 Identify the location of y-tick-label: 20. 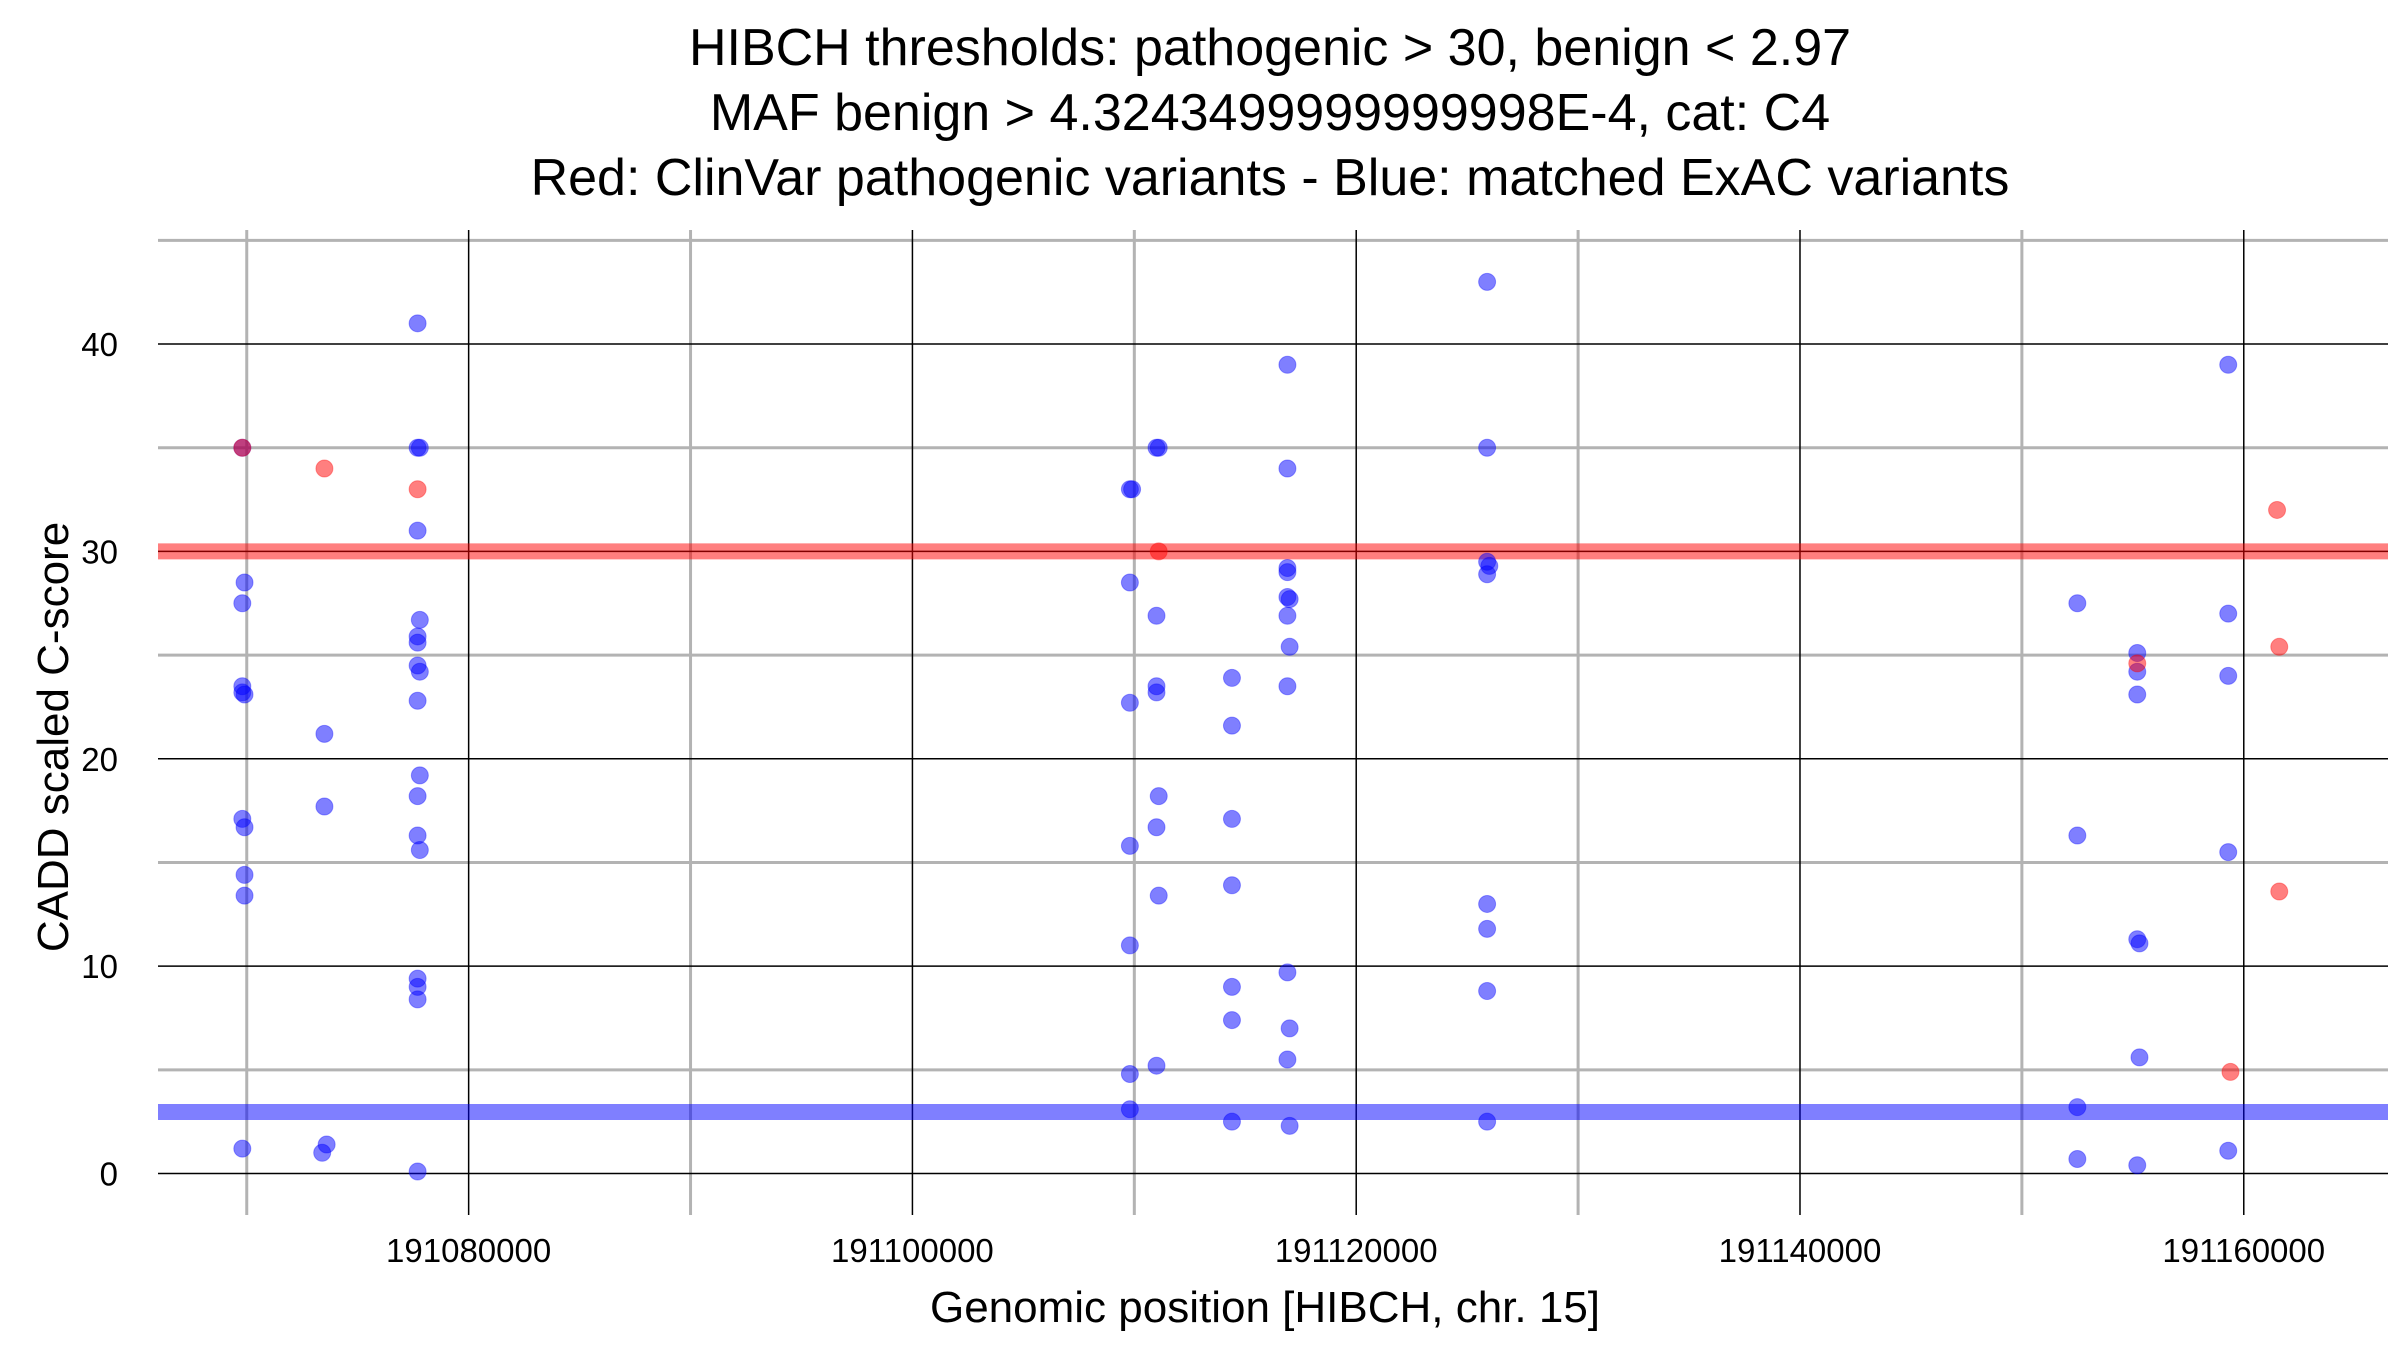
(99, 759).